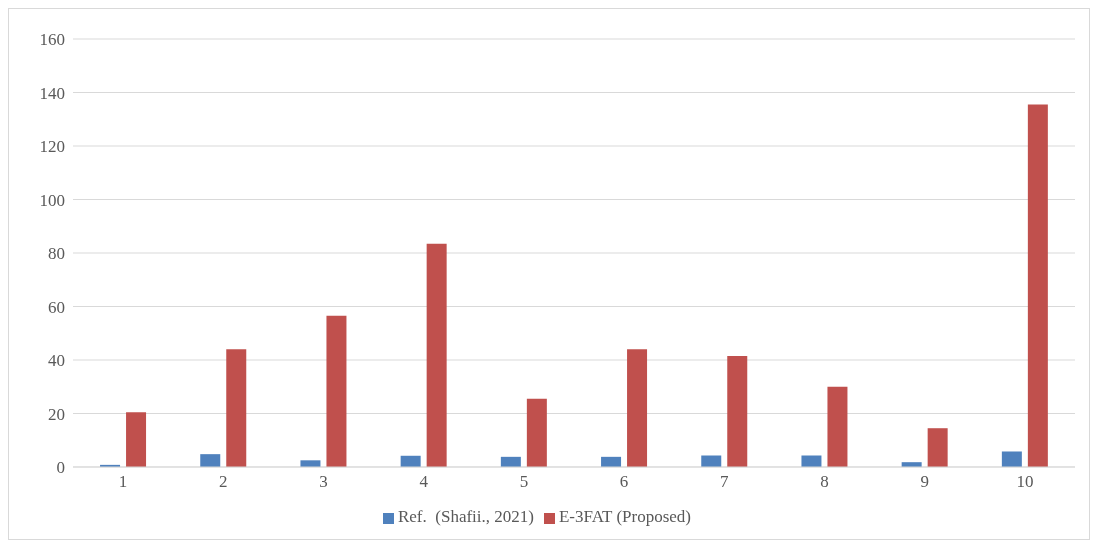 The image size is (1099, 547). What do you see at coordinates (624, 482) in the screenshot?
I see `x-tick-label: 6` at bounding box center [624, 482].